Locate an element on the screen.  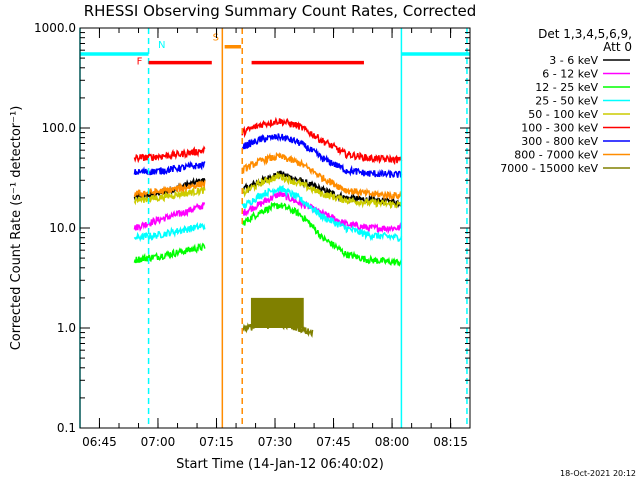
series-300-800-kev is located at coordinates (268, 155).